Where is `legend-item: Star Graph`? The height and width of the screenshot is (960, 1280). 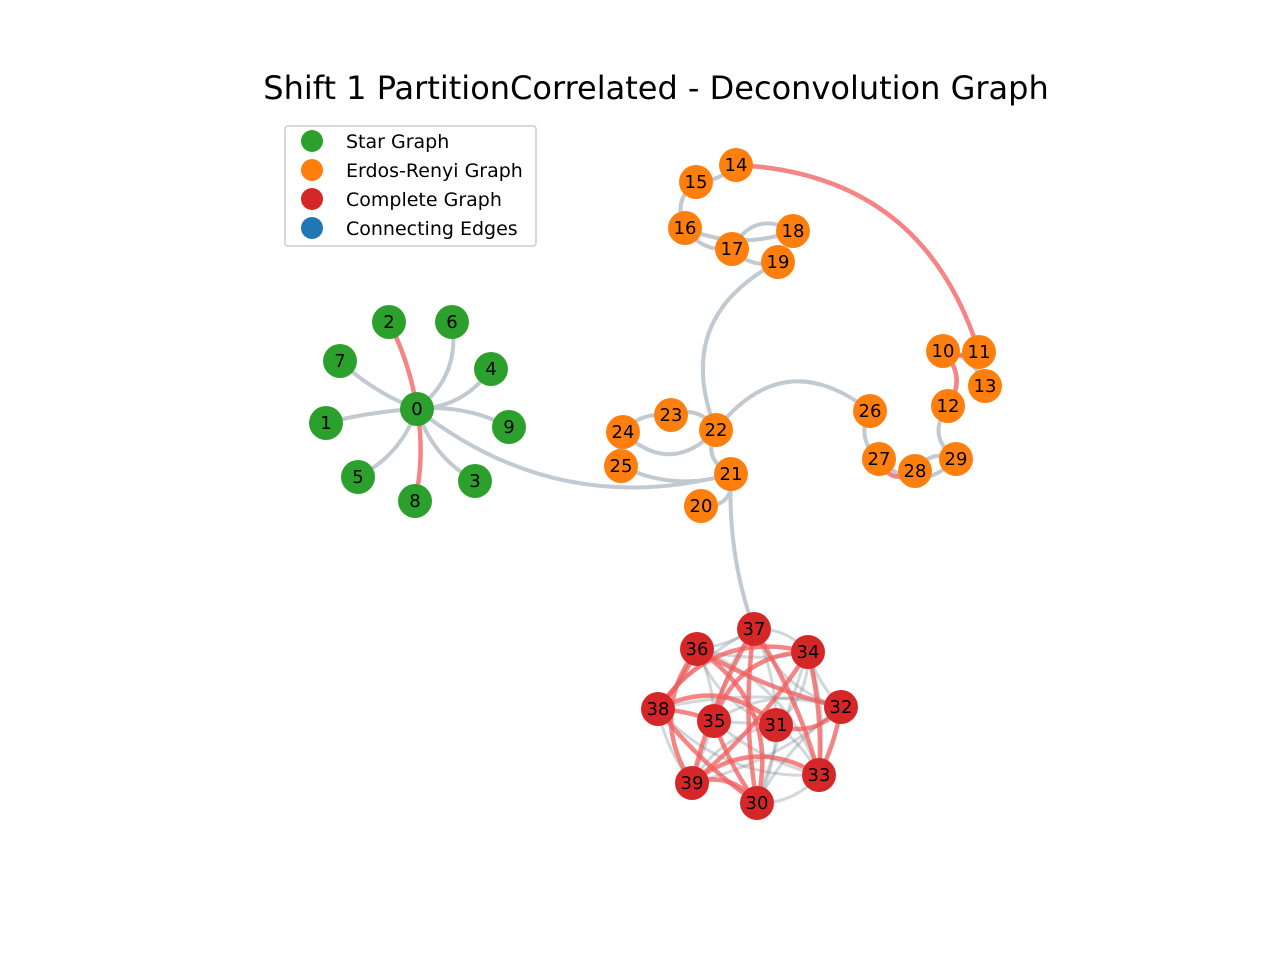
legend-item: Star Graph is located at coordinates (375, 141).